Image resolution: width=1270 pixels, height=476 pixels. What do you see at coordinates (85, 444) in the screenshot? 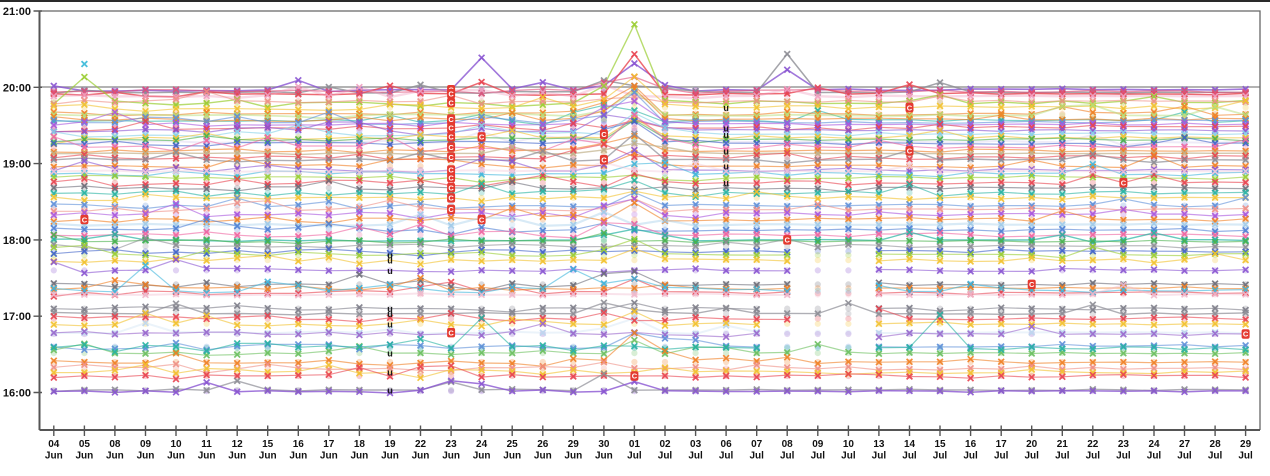
I see `svg-text: 05` at bounding box center [85, 444].